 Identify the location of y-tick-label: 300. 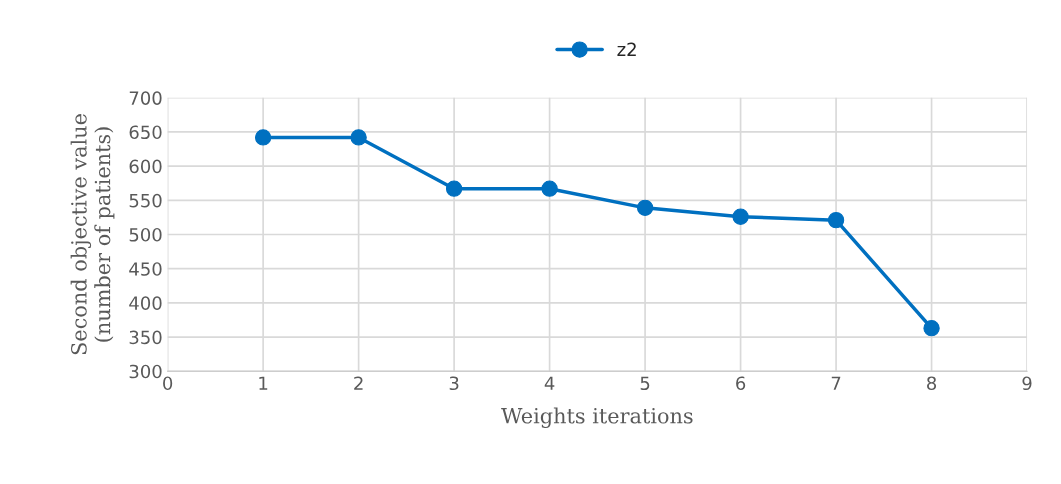
(145, 371).